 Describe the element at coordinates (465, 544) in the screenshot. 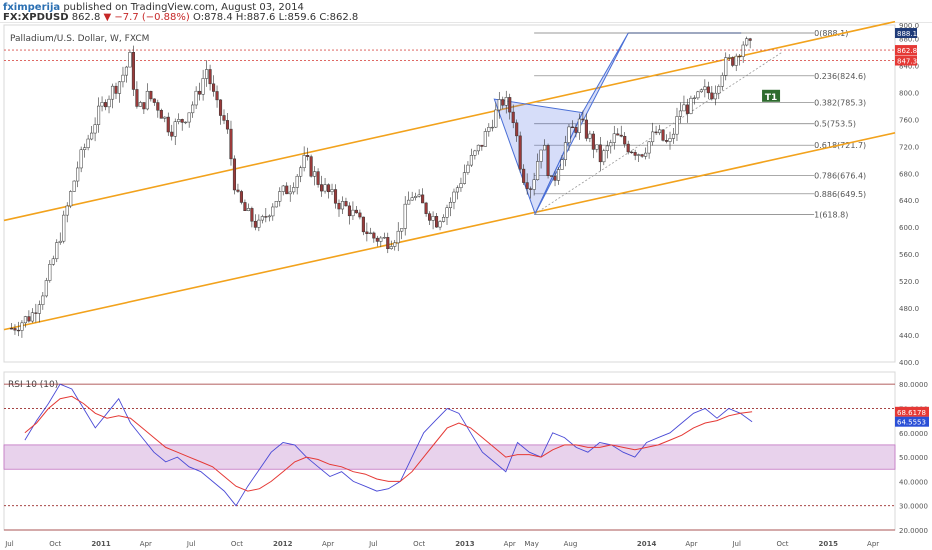

I see `x-tick-label: 2013` at that location.